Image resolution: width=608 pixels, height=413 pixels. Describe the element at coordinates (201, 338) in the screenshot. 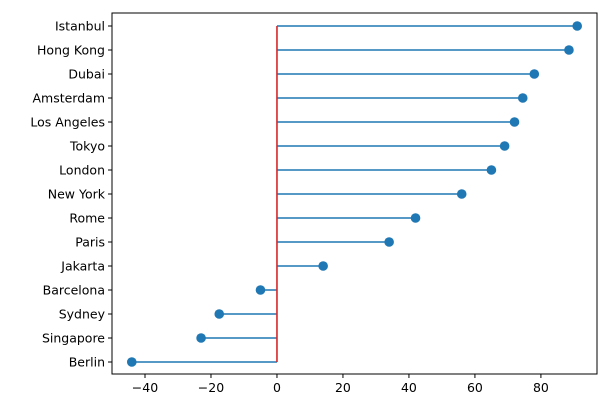

I see `marker-singapore` at that location.